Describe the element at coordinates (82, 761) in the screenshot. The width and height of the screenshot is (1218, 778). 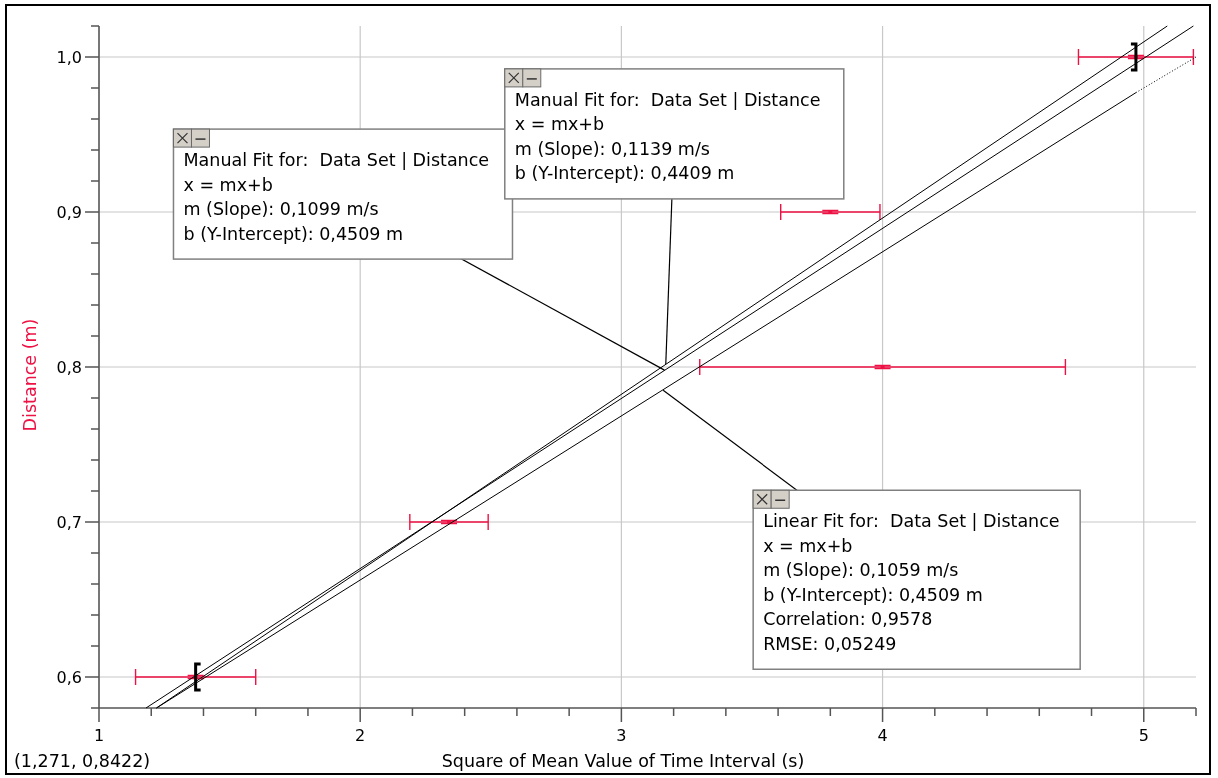
I see `text: (1,271, 0,8422)` at that location.